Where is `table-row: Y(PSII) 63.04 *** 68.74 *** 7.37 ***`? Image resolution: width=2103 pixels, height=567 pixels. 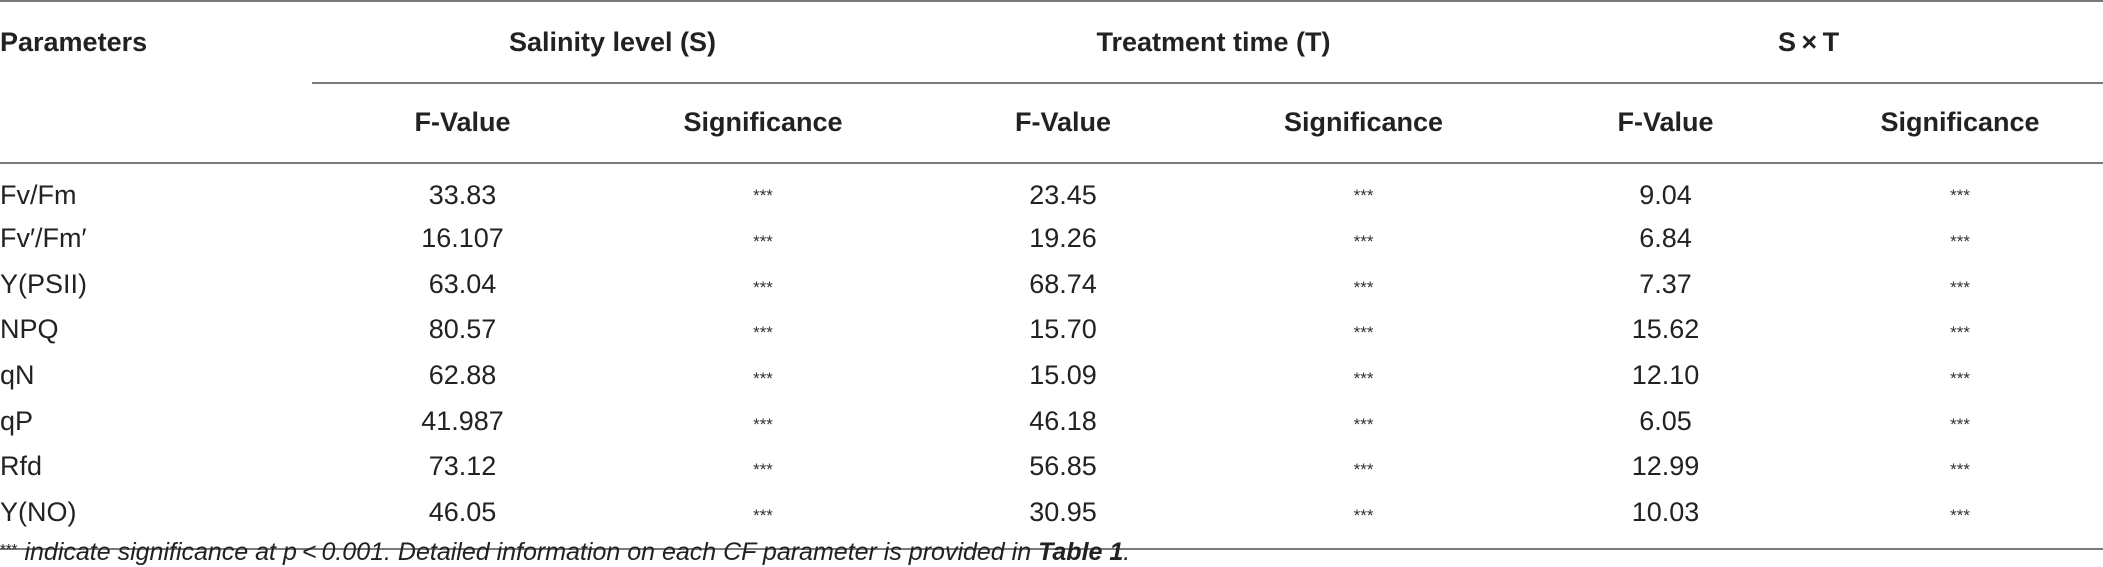
table-row: Y(PSII) 63.04 *** 68.74 *** 7.37 *** is located at coordinates (1051, 284).